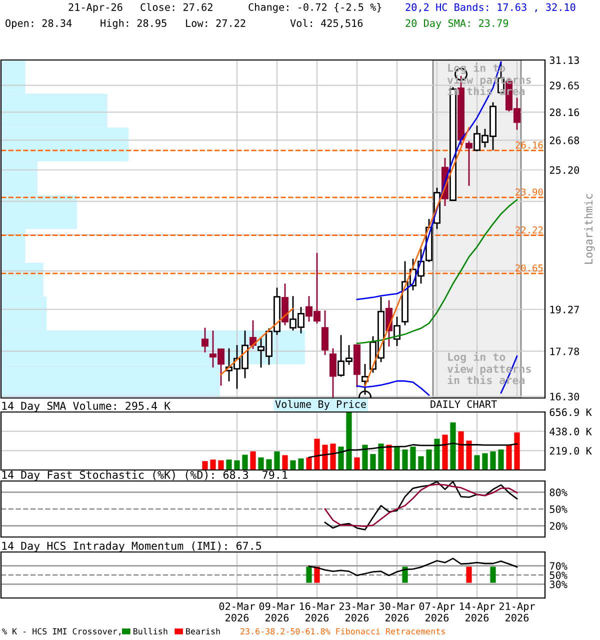 This screenshot has height=640, width=600. I want to click on ref-line-label: 20.65, so click(529, 268).